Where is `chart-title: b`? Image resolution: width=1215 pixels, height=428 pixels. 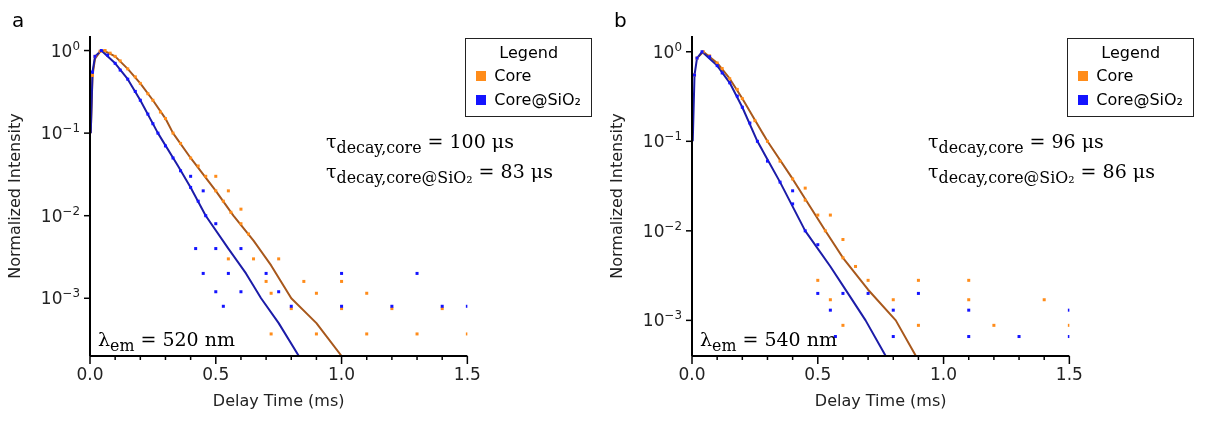 chart-title: b is located at coordinates (620, 20).